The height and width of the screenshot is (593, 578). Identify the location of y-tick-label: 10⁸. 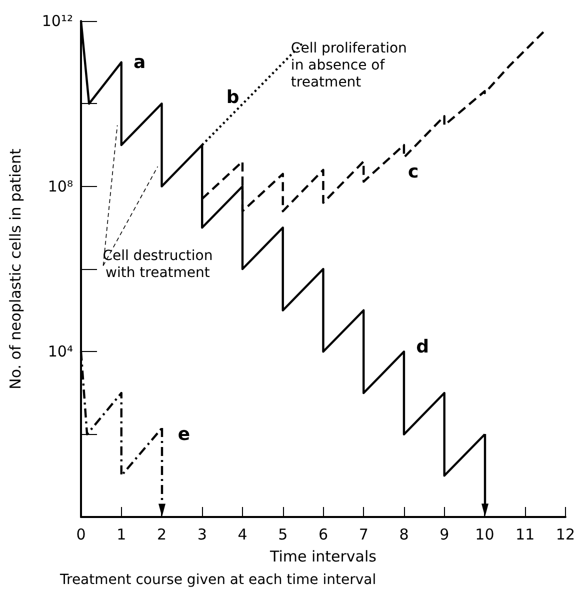
(60, 186).